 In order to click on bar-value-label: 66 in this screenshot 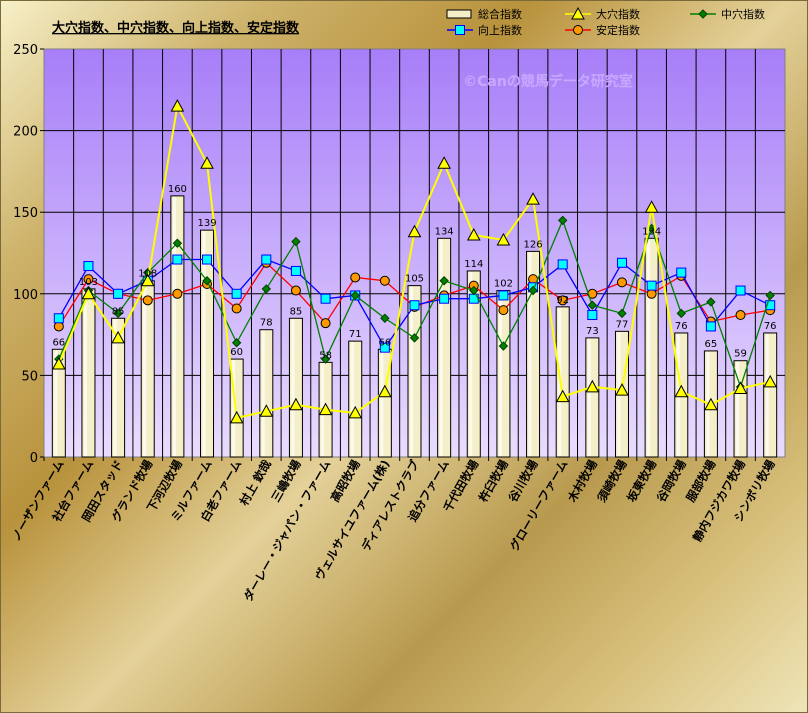, I will do `click(58, 342)`.